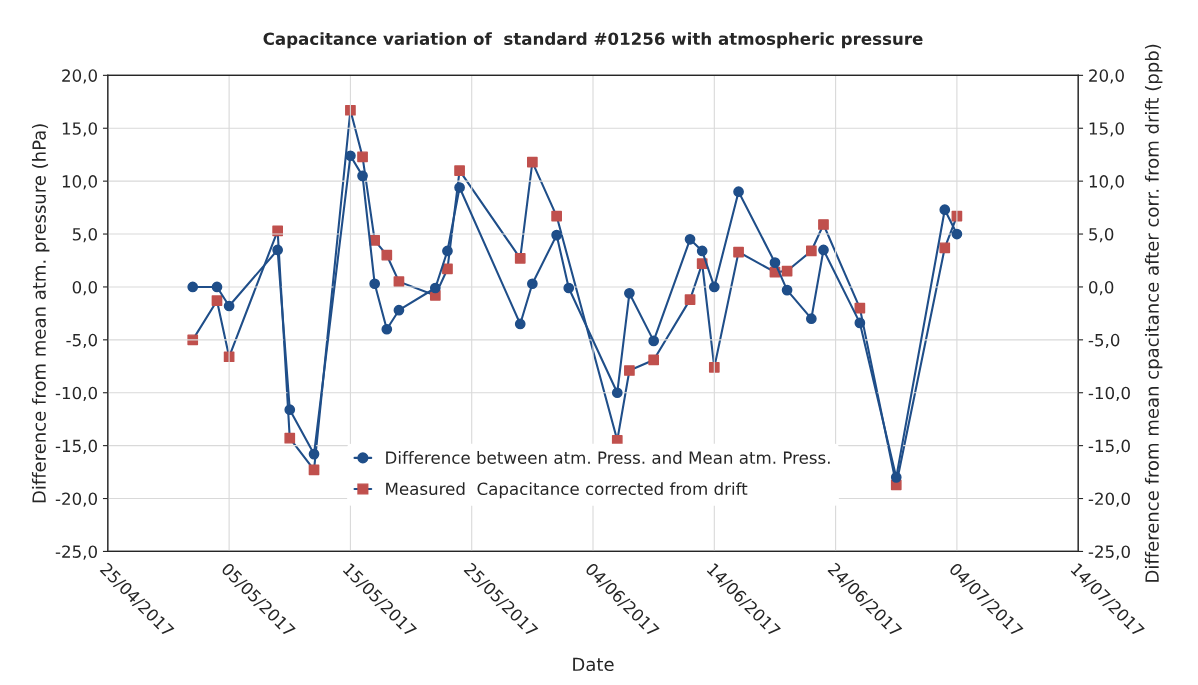 This screenshot has width=1198, height=685. What do you see at coordinates (567, 490) in the screenshot?
I see `legend-label: Measured Capacitance corrected from drift` at bounding box center [567, 490].